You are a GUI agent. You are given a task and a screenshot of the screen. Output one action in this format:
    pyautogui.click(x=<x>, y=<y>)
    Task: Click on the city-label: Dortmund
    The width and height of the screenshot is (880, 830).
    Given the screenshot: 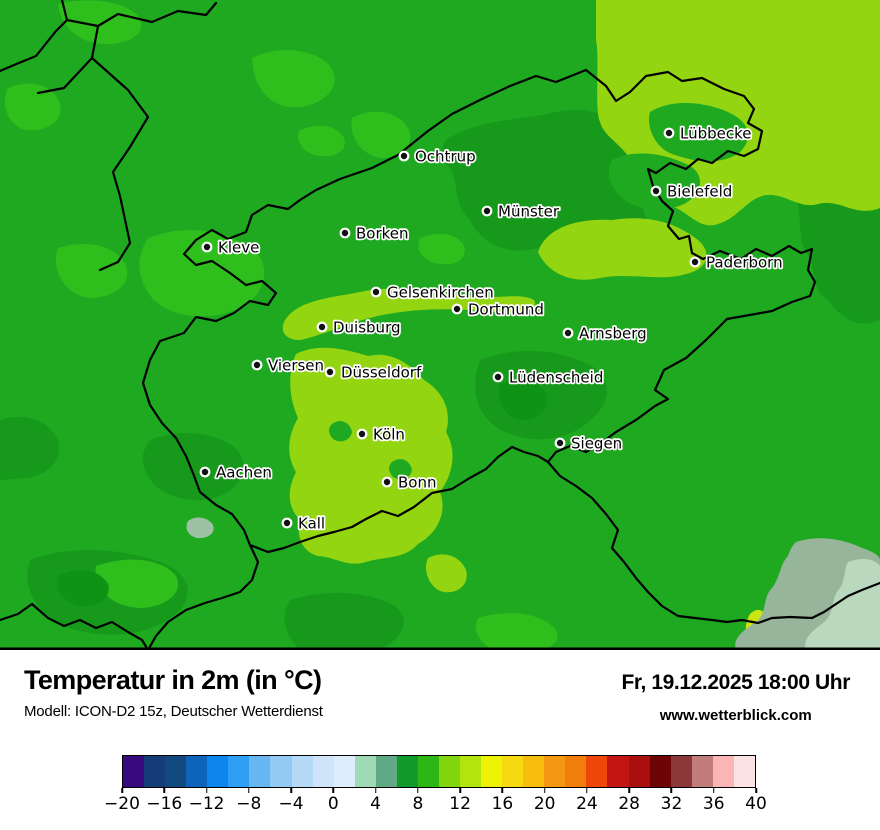 What is the action you would take?
    pyautogui.click(x=506, y=310)
    